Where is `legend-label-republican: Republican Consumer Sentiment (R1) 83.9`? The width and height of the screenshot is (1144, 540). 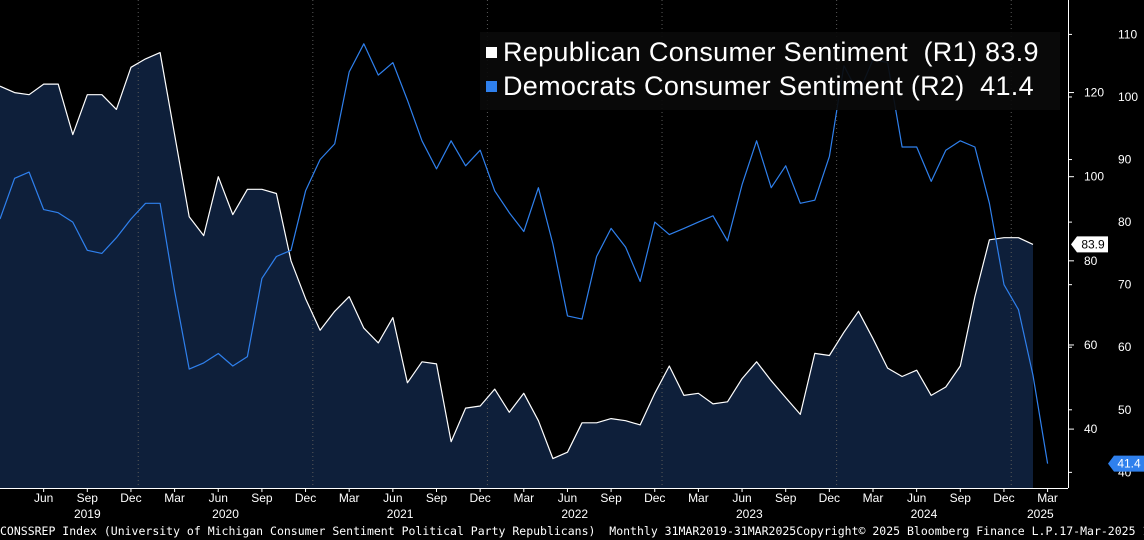
legend-label-republican: Republican Consumer Sentiment (R1) 83.9 is located at coordinates (771, 52).